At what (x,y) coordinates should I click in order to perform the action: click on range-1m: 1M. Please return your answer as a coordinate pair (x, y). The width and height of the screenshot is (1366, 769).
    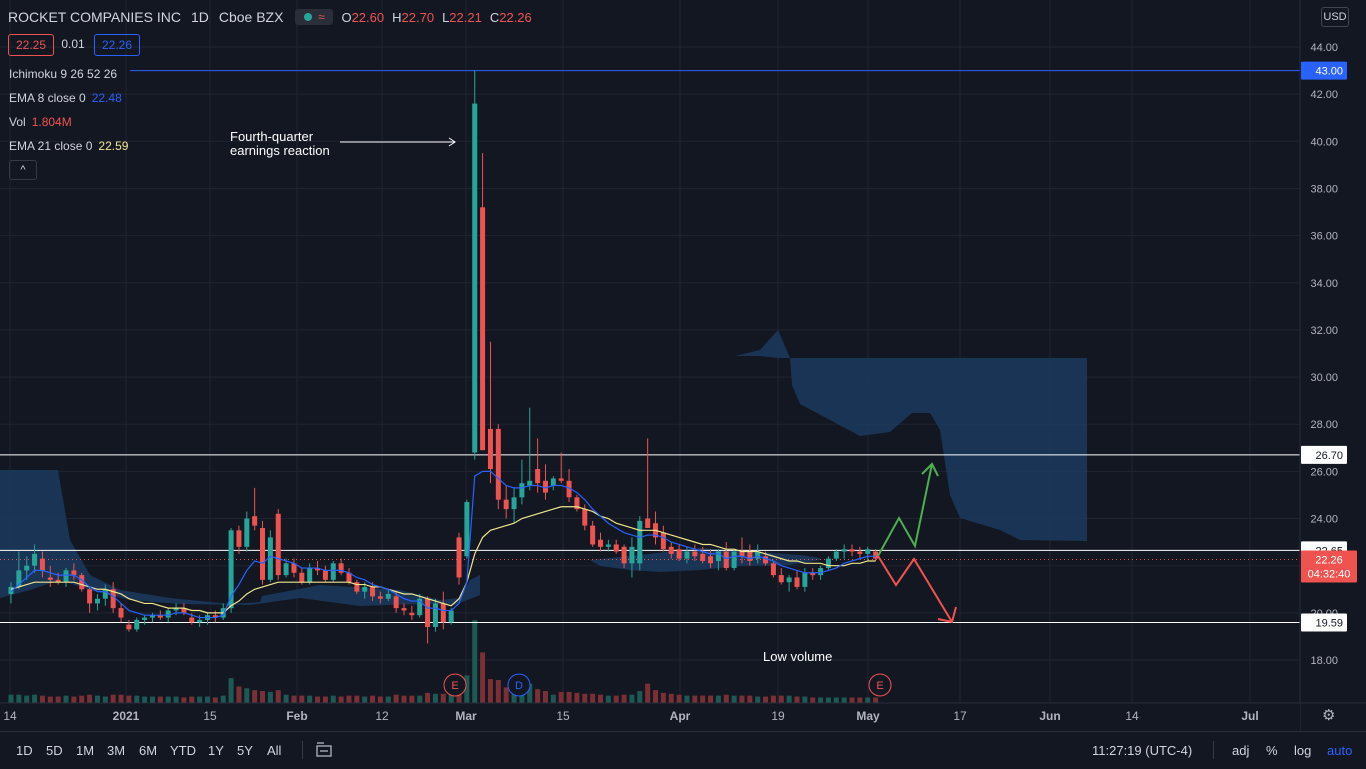
    Looking at the image, I should click on (85, 750).